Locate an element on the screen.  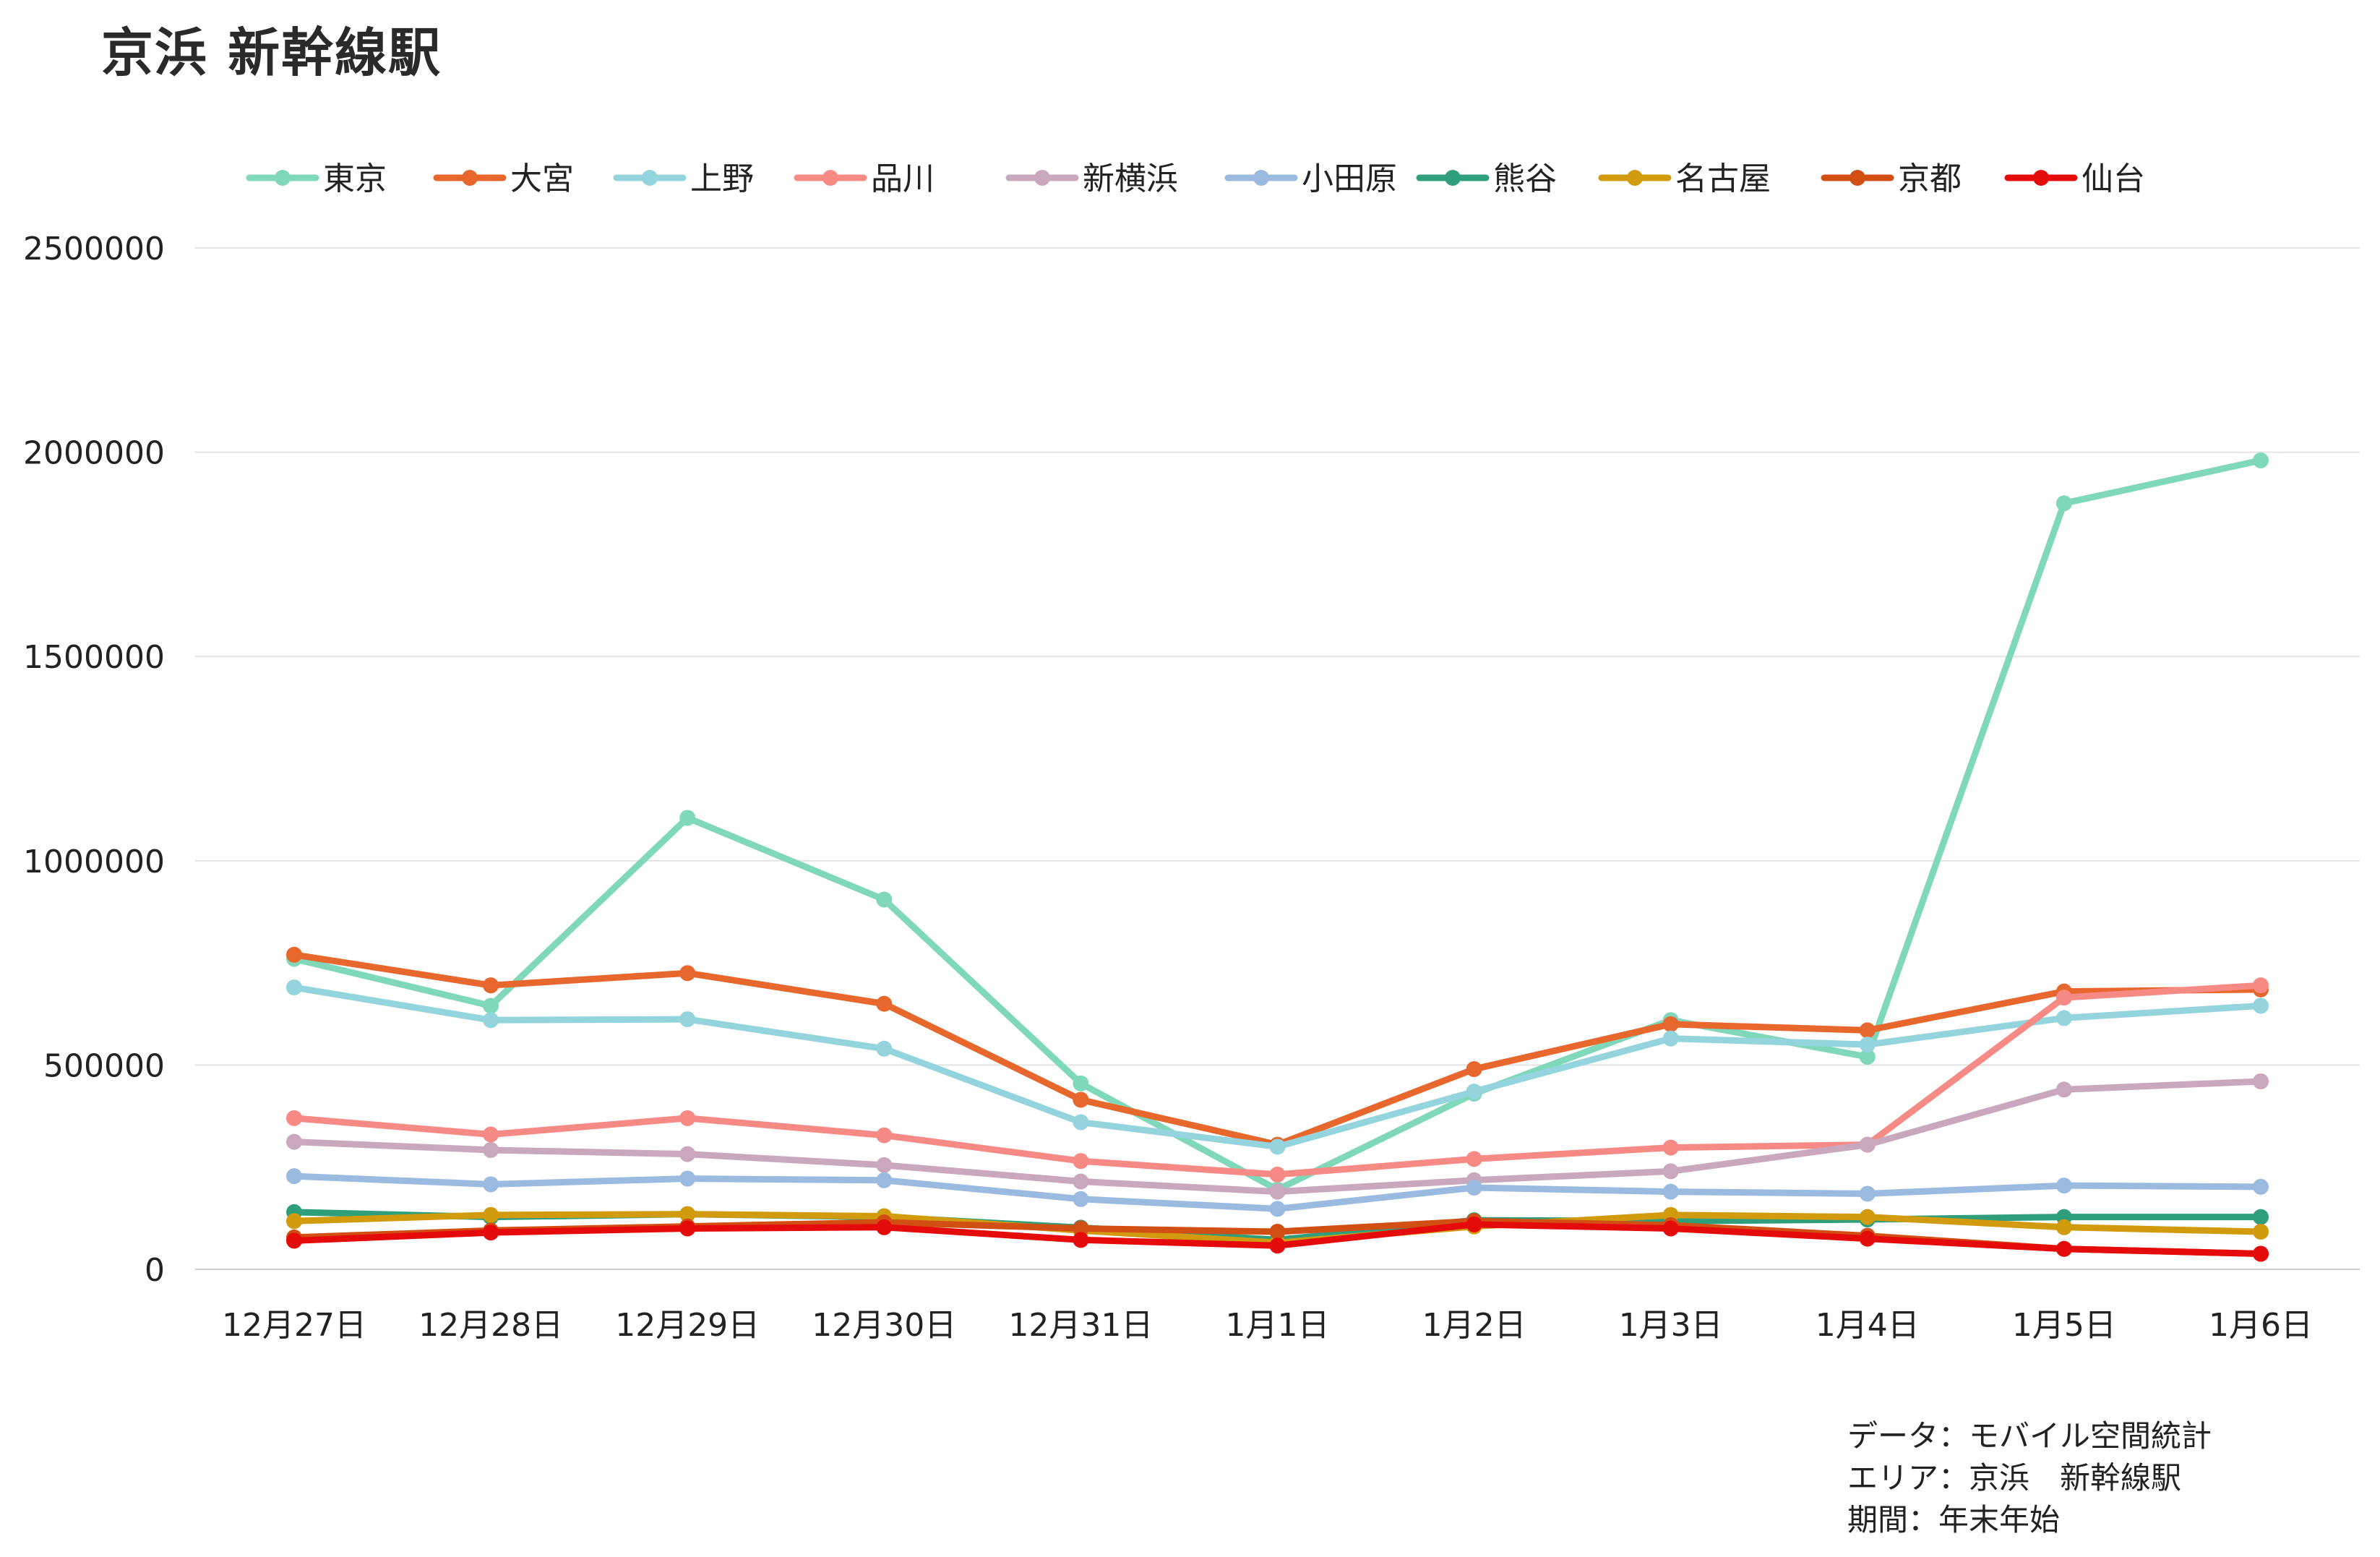
legend-item-2: 大宮 is located at coordinates (503, 178).